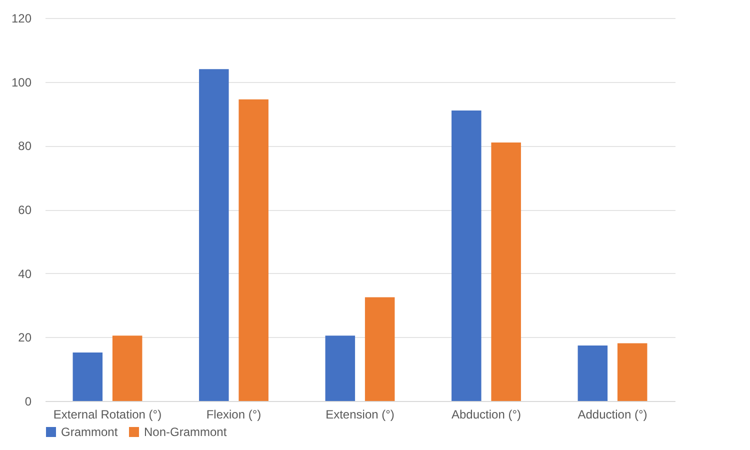 The image size is (750, 450). Describe the element at coordinates (25, 210) in the screenshot. I see `y-tick-label: 60` at that location.